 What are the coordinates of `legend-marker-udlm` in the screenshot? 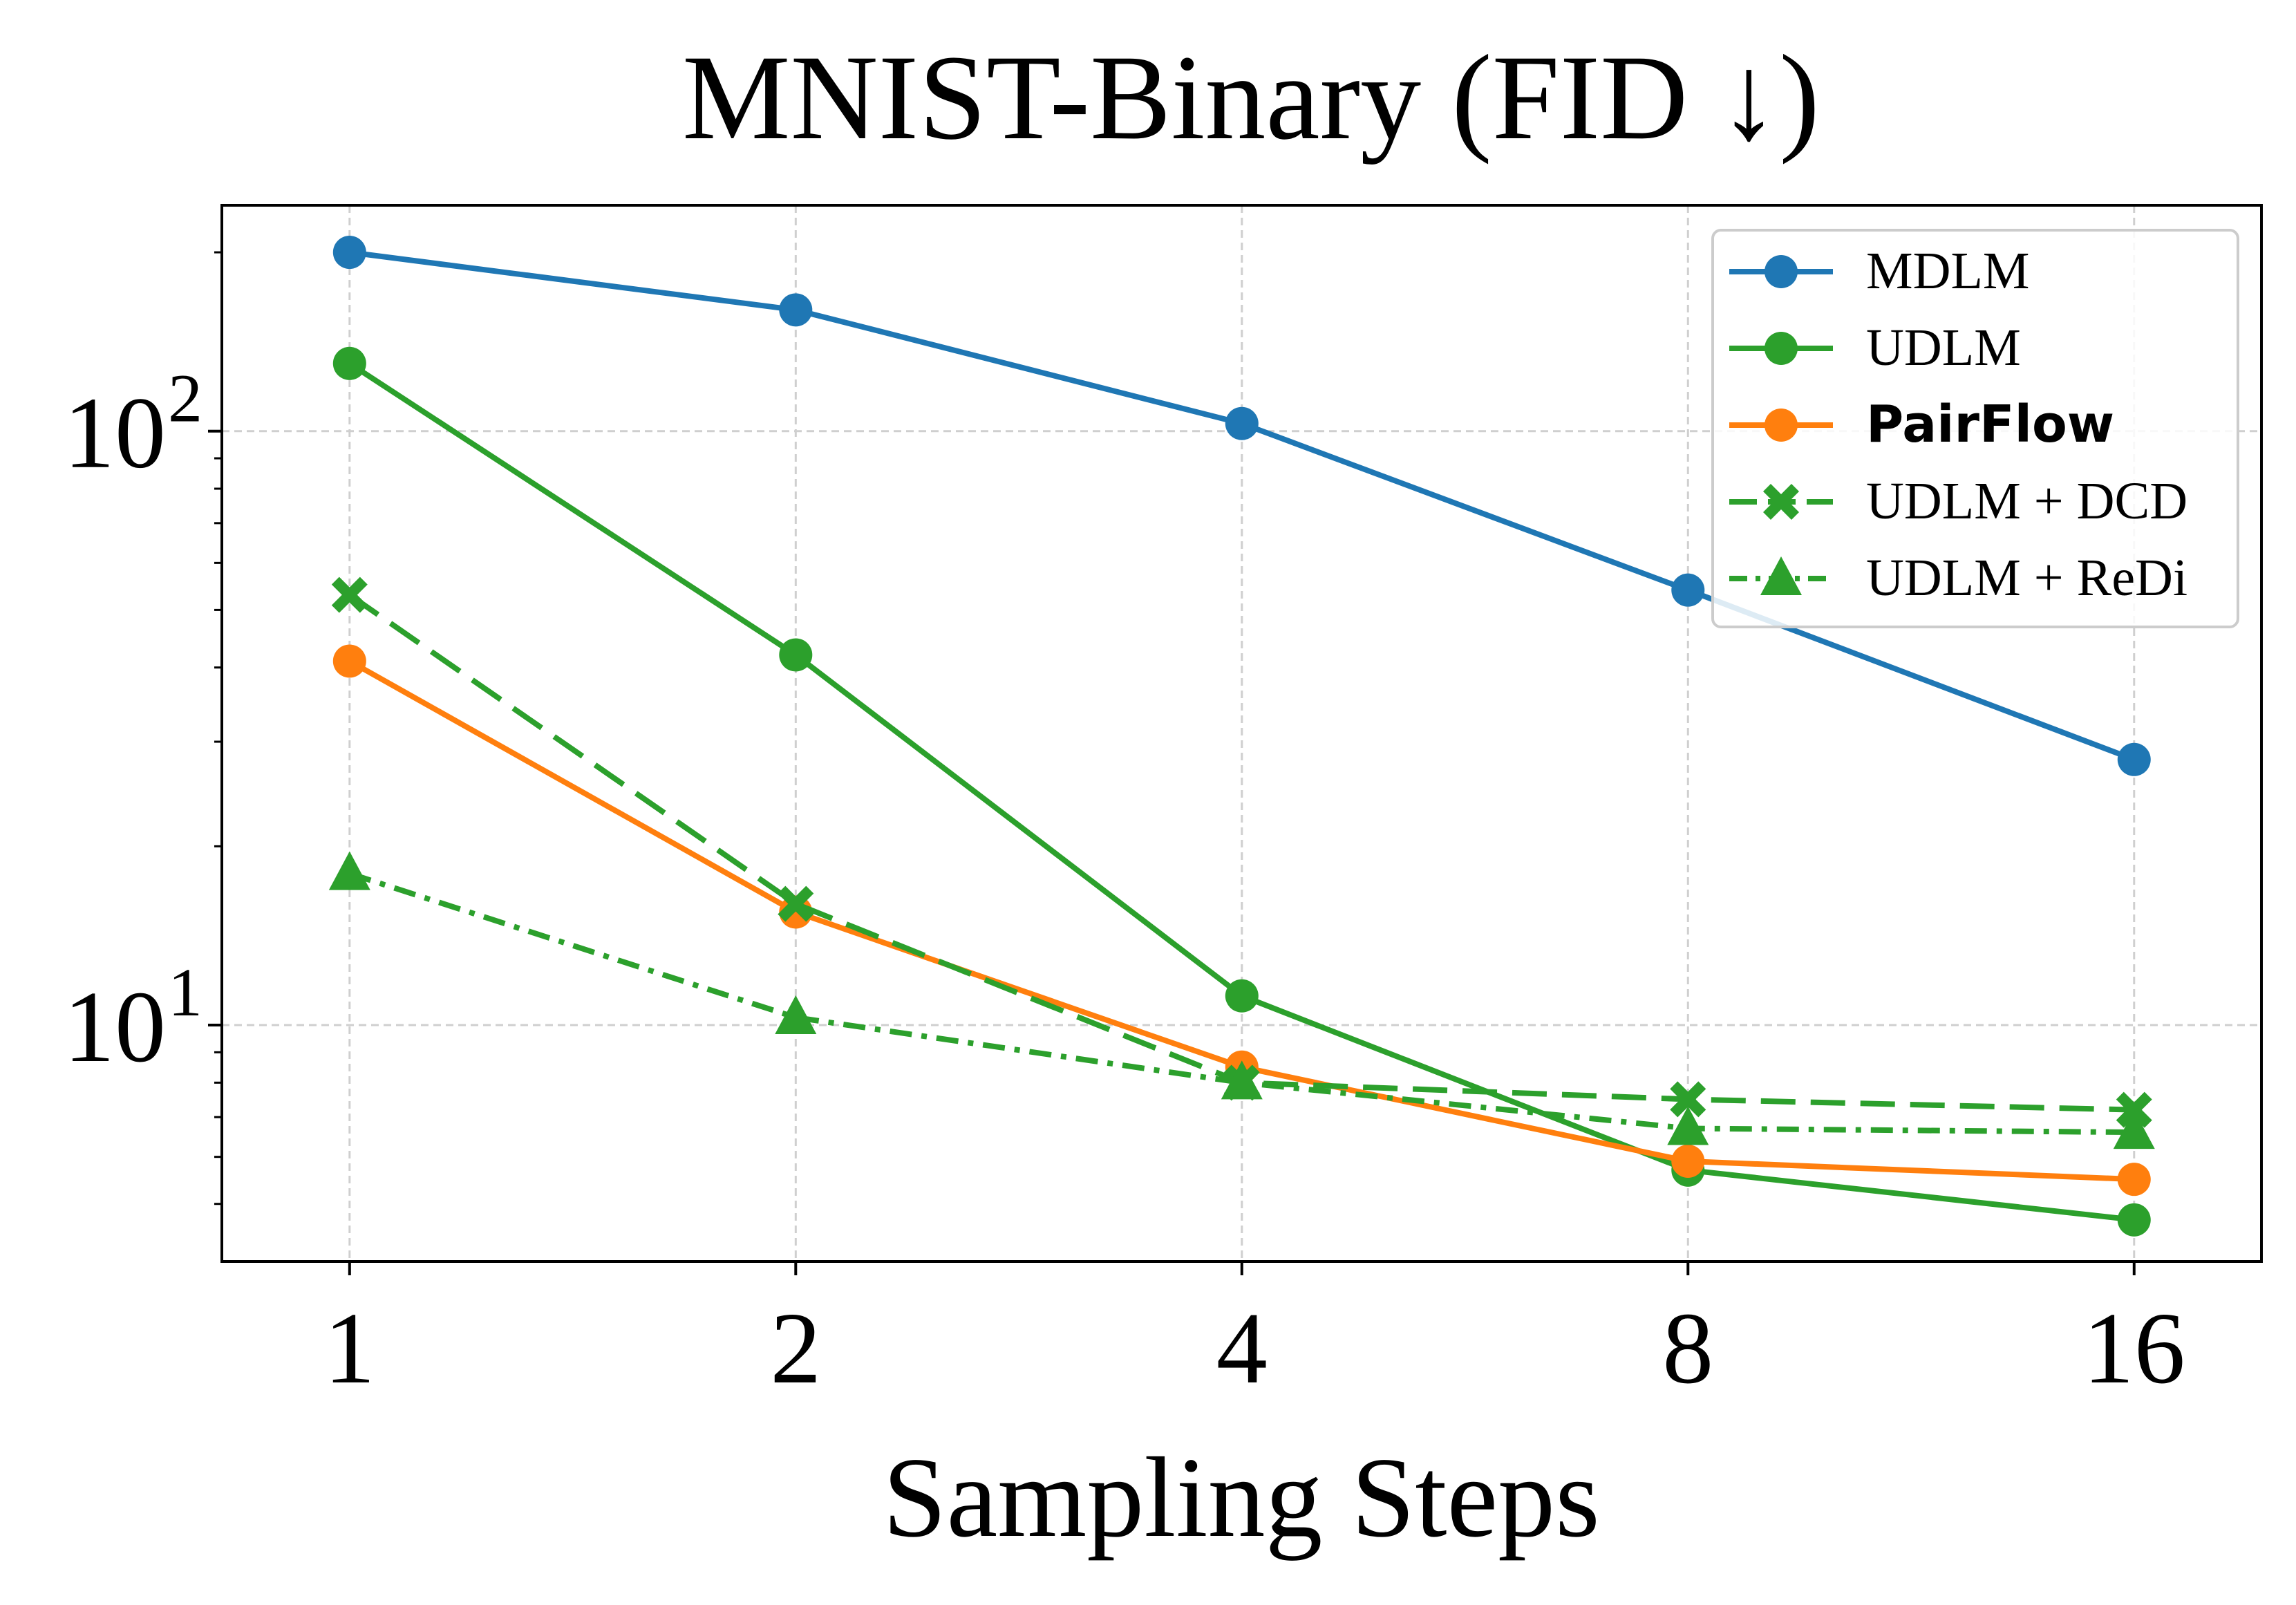 It's located at (1782, 349).